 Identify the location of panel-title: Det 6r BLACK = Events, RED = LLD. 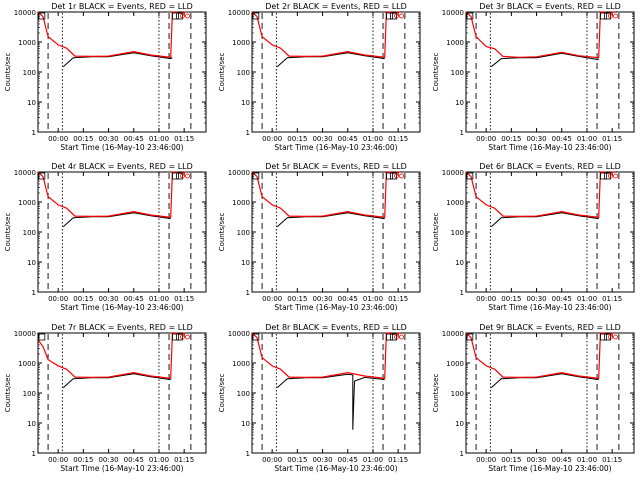
(550, 166).